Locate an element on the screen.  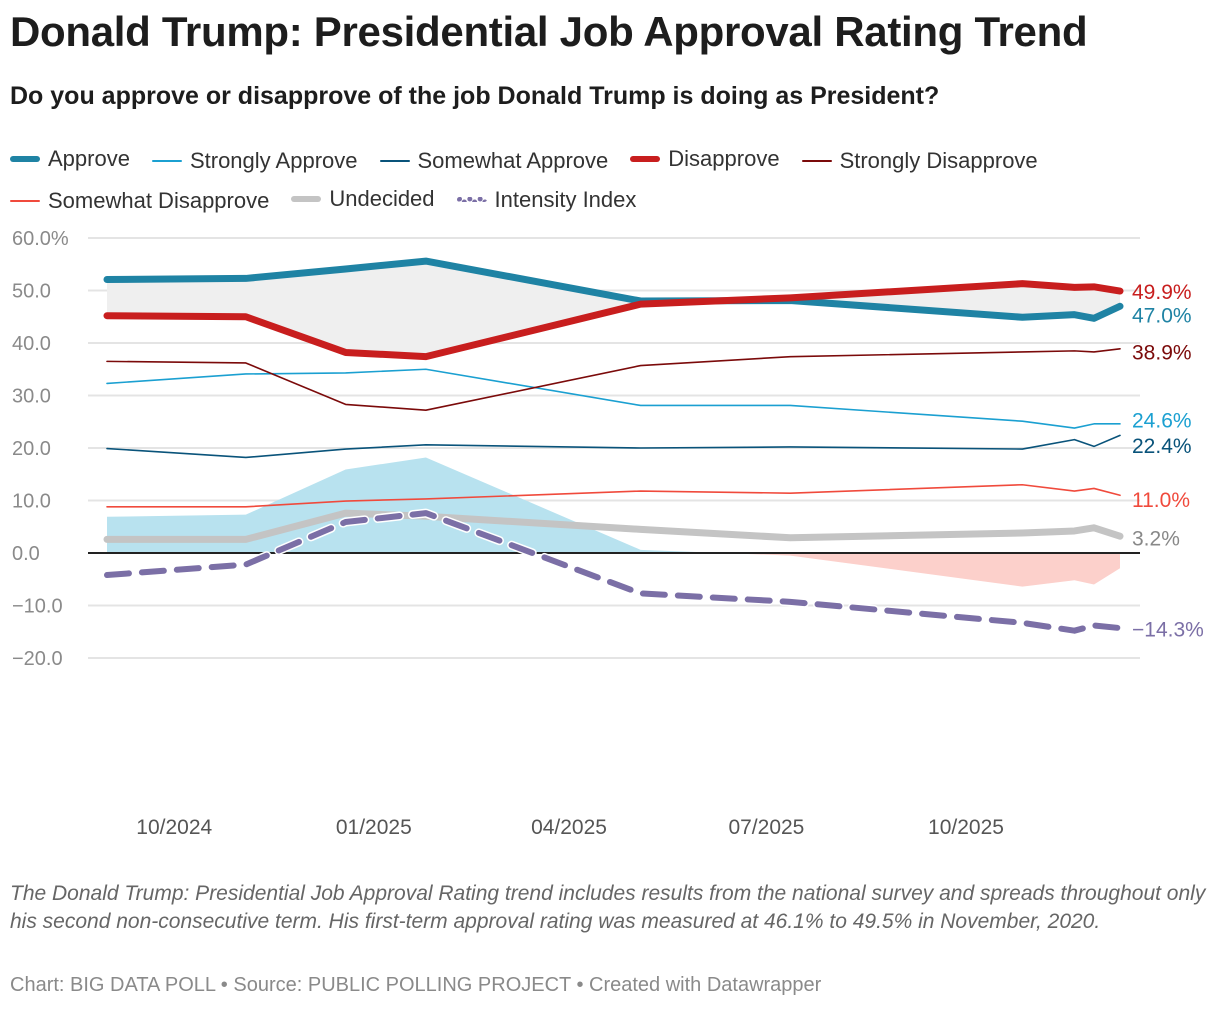
legend-item-approve: Approve is located at coordinates (70, 159).